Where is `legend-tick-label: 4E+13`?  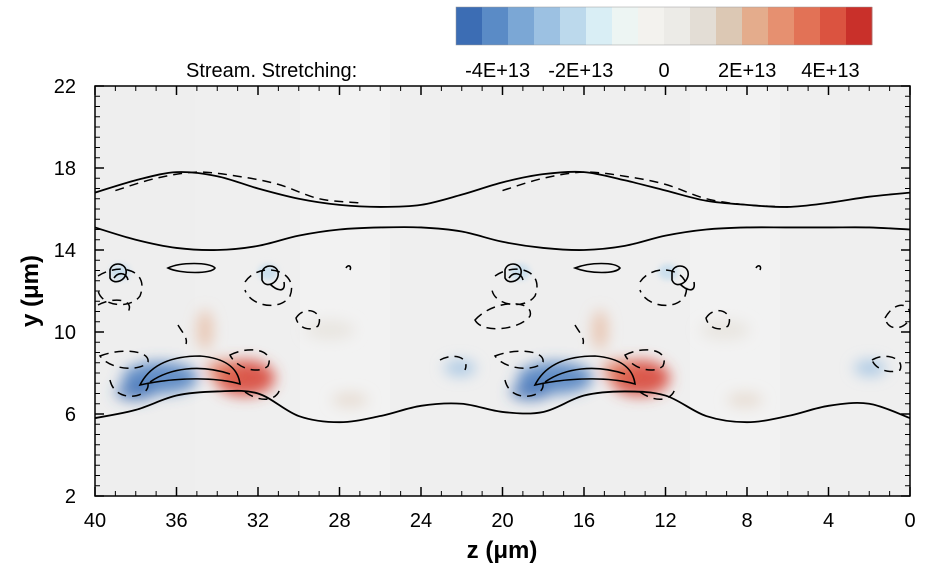
legend-tick-label: 4E+13 is located at coordinates (830, 71).